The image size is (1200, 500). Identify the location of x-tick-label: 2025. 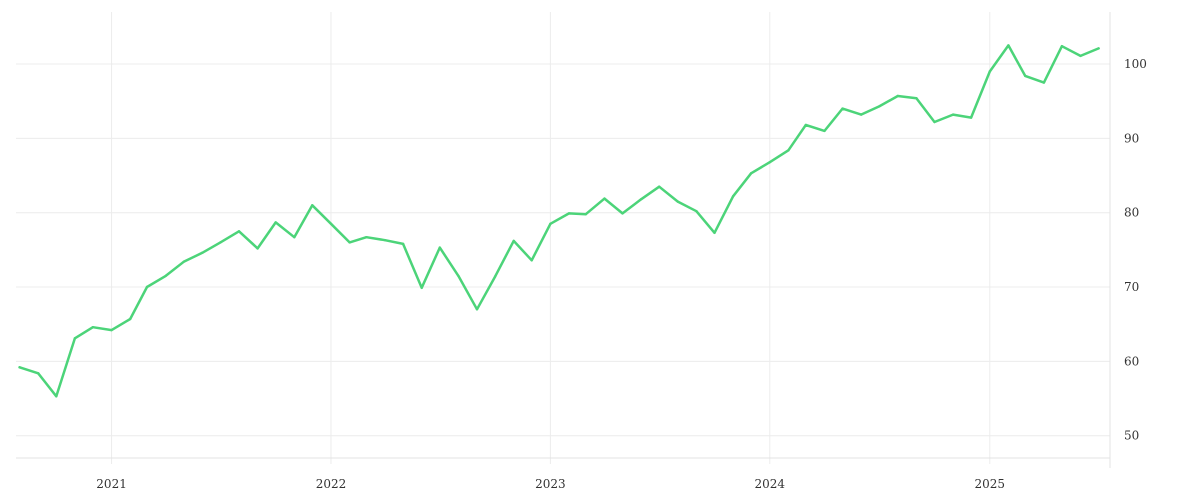
(990, 484).